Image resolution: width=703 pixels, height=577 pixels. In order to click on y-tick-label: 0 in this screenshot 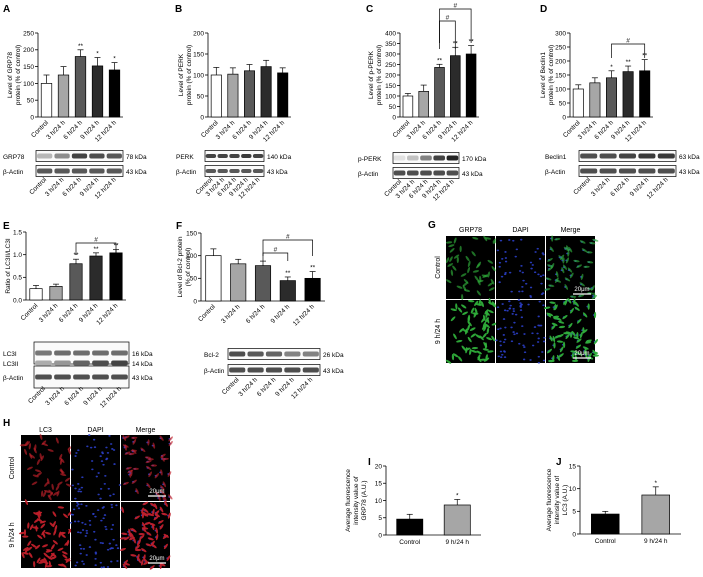, I will do `click(32, 117)`.